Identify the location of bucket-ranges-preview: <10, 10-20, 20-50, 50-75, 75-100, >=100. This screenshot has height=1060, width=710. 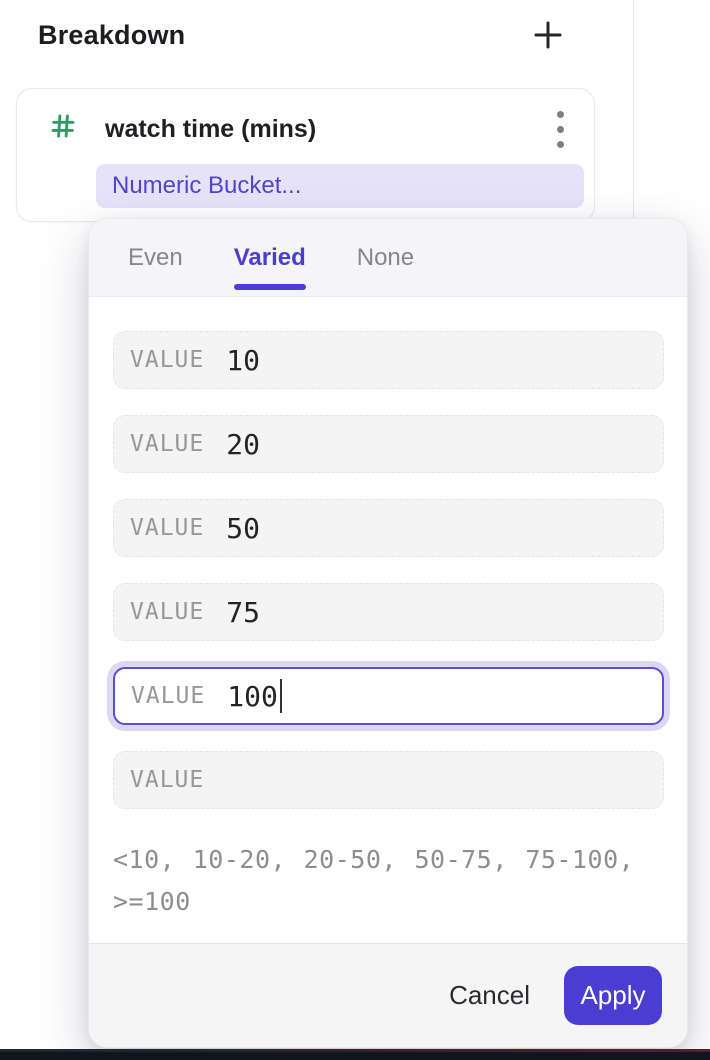
(374, 880).